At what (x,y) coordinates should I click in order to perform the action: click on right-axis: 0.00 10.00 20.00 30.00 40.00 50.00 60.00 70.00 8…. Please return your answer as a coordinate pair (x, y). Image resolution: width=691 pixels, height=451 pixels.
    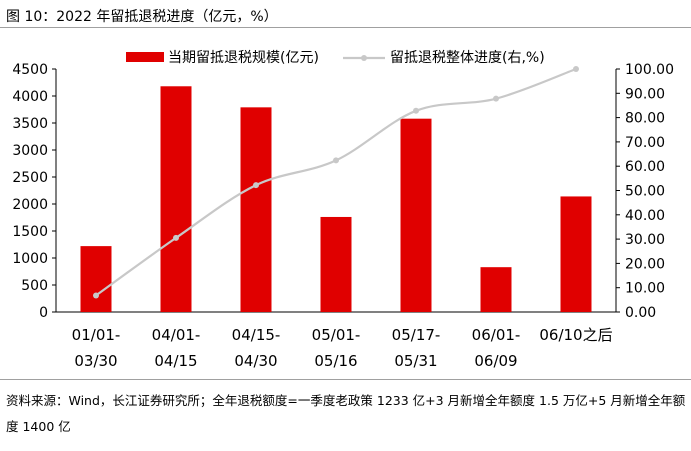
    Looking at the image, I should click on (644, 191).